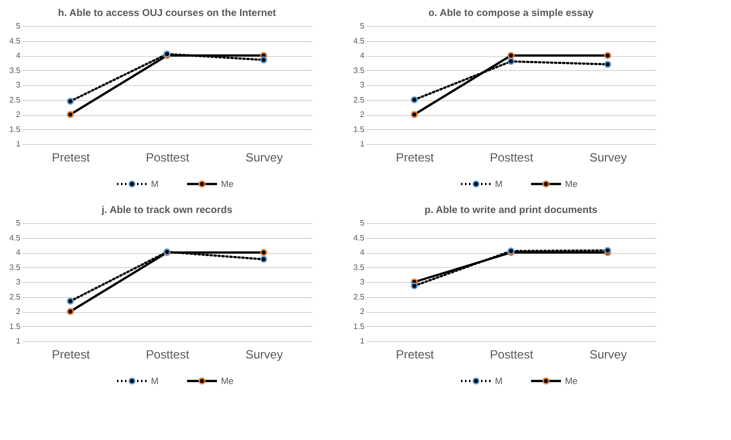 The width and height of the screenshot is (731, 440). Describe the element at coordinates (166, 210) in the screenshot. I see `chart-title: j. Able to track own records` at that location.